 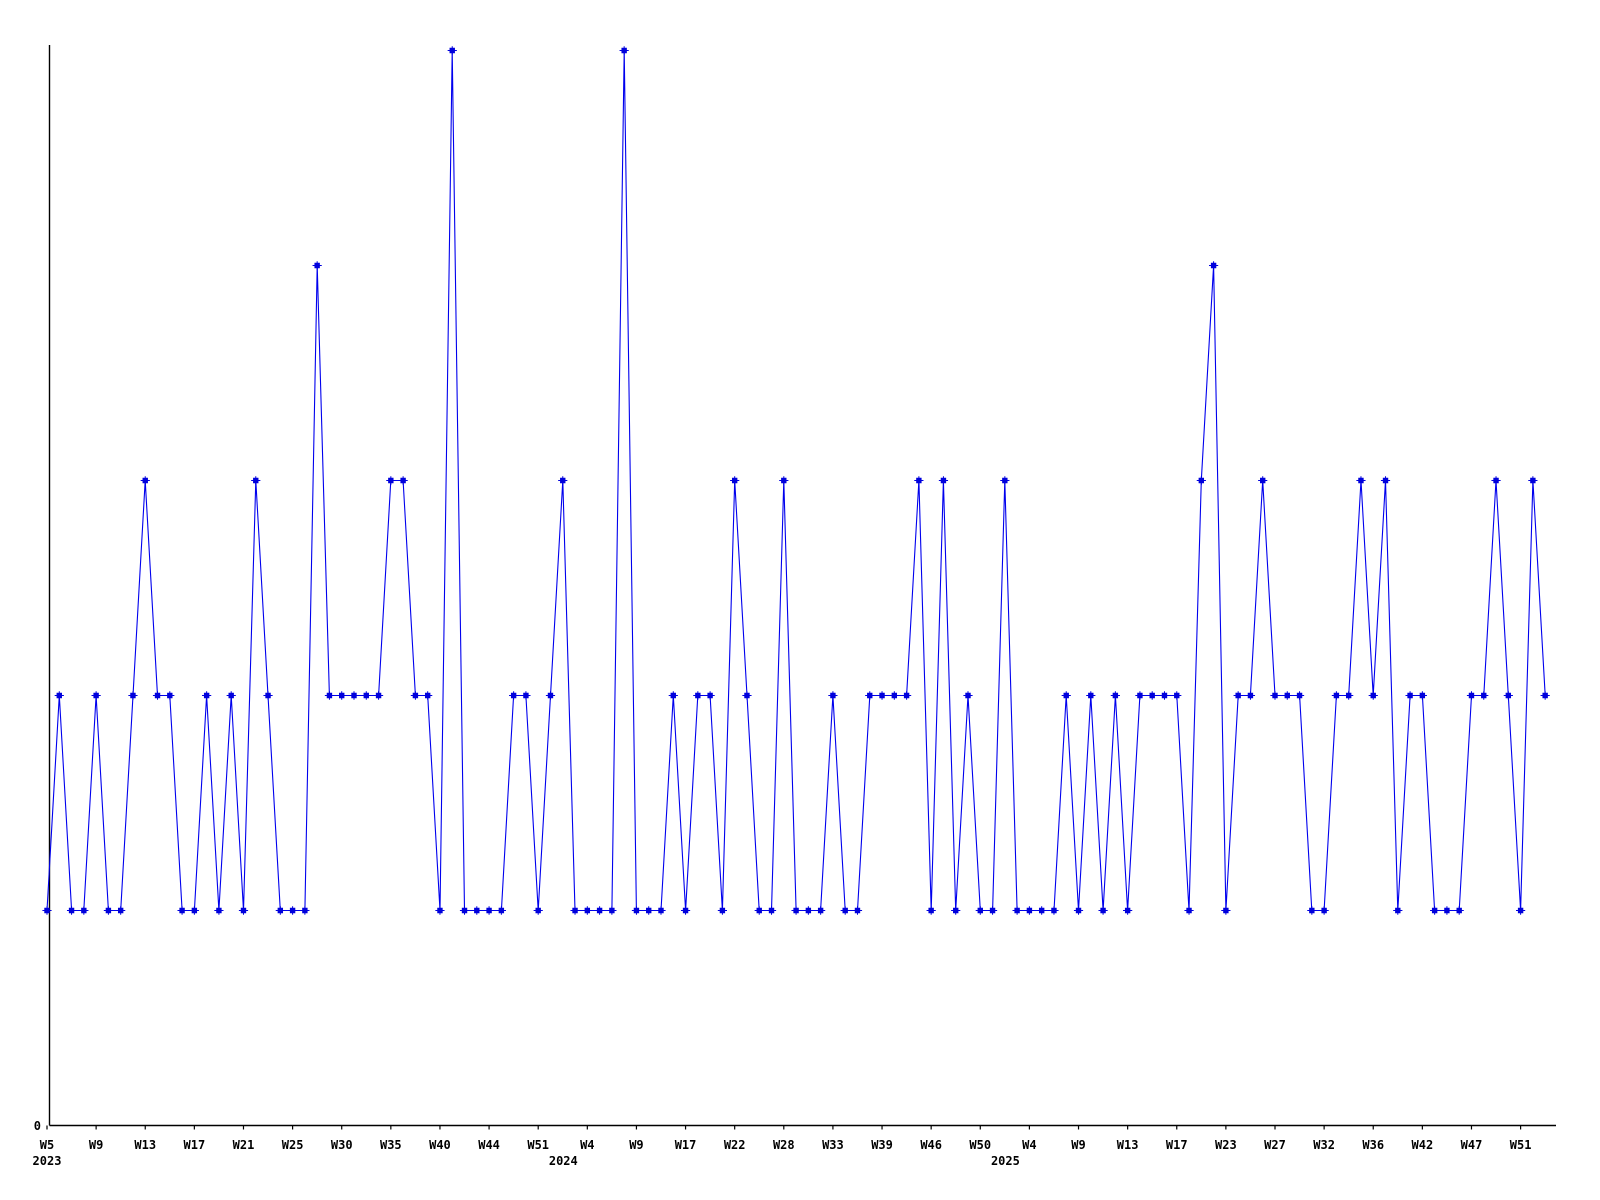 What do you see at coordinates (784, 1145) in the screenshot?
I see `x-tick-label: W28` at bounding box center [784, 1145].